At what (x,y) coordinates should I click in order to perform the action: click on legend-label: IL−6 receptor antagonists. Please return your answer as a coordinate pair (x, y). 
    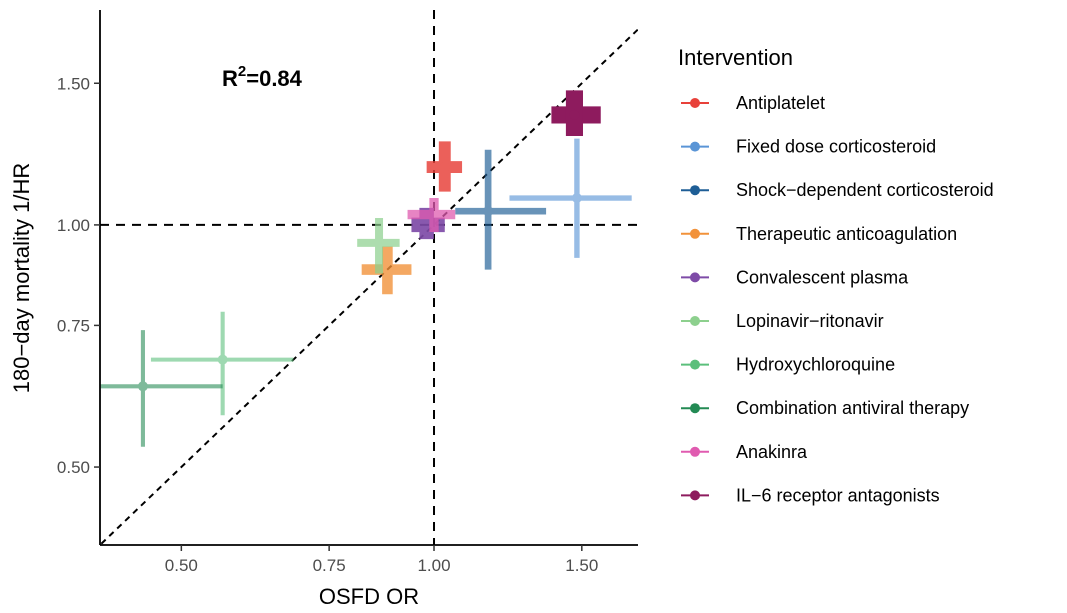
    Looking at the image, I should click on (838, 495).